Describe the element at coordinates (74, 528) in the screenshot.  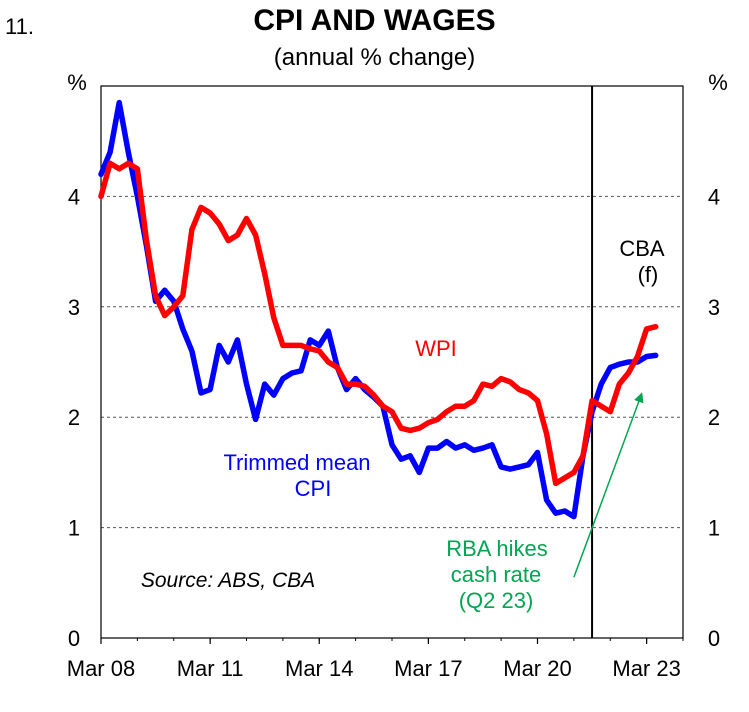
I see `y-tick-label-left: 1` at that location.